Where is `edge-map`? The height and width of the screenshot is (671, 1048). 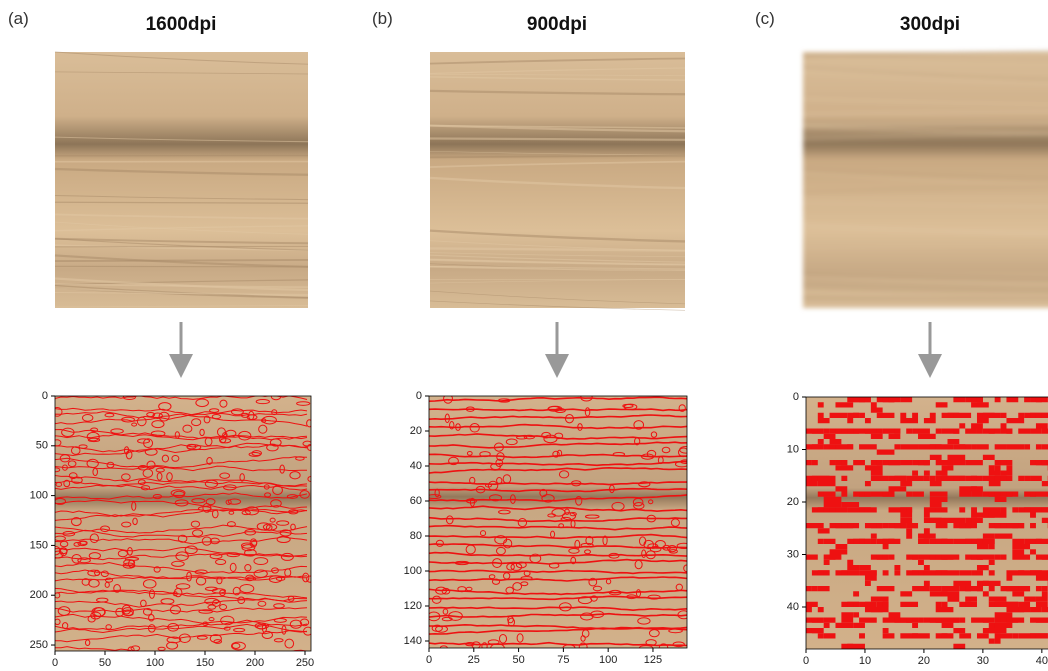
edge-map is located at coordinates (558, 522).